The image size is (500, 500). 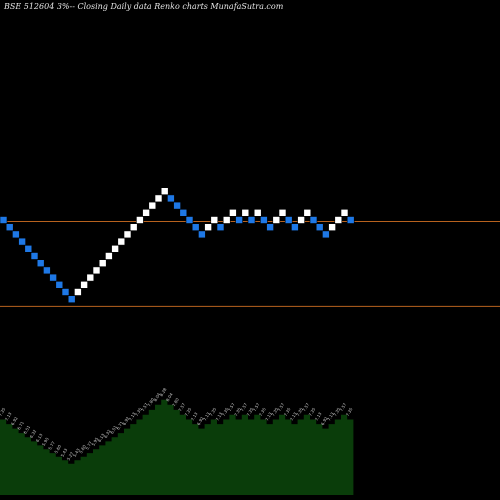 What do you see at coordinates (45, 441) in the screenshot?
I see `volume-value-label: 5.95` at bounding box center [45, 441].